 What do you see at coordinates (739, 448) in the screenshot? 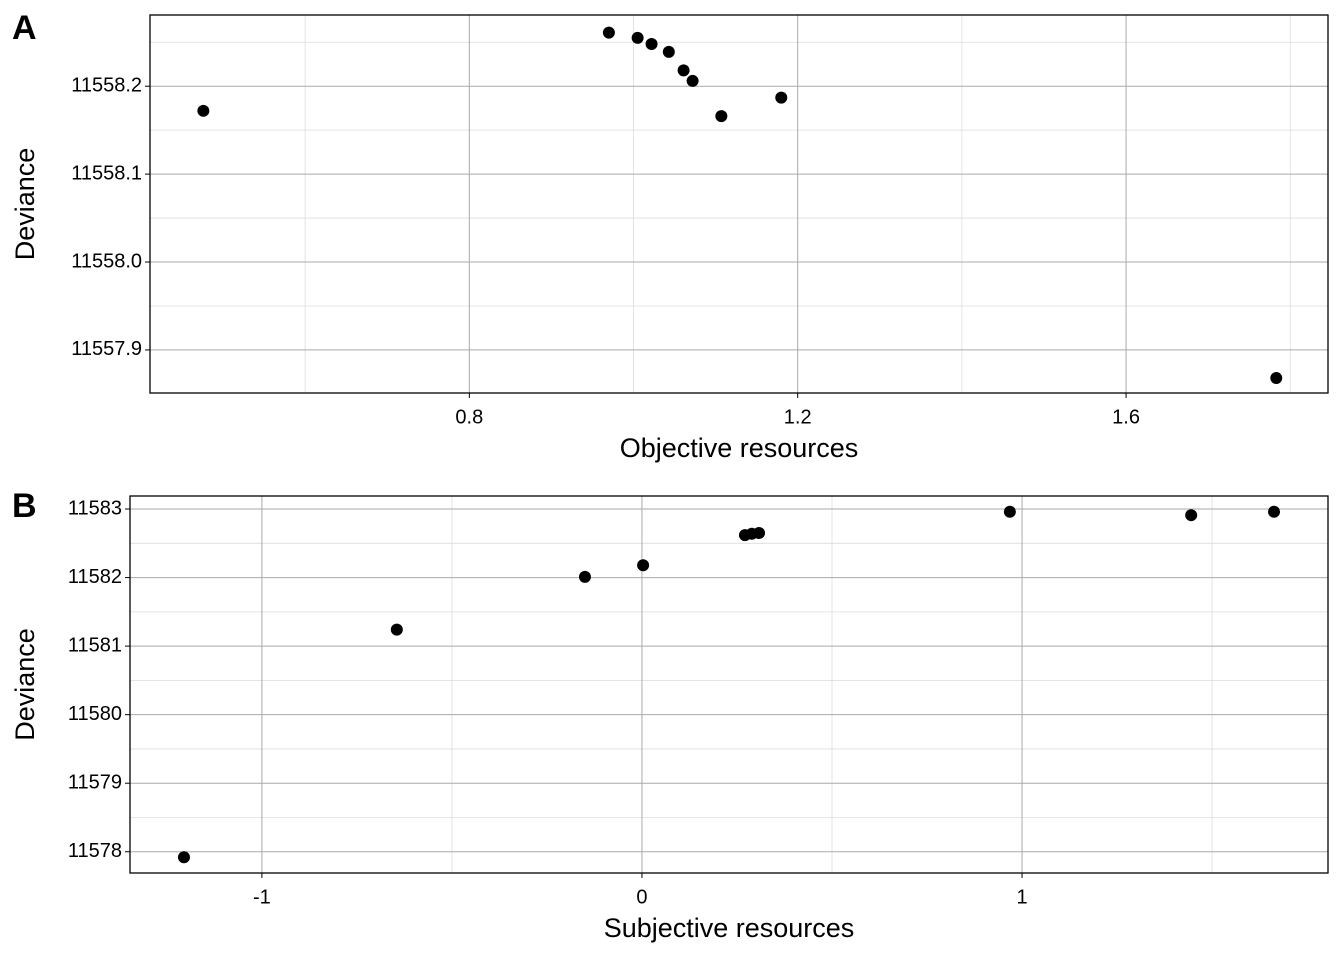
I see `x-axis-title: Objective resources` at bounding box center [739, 448].